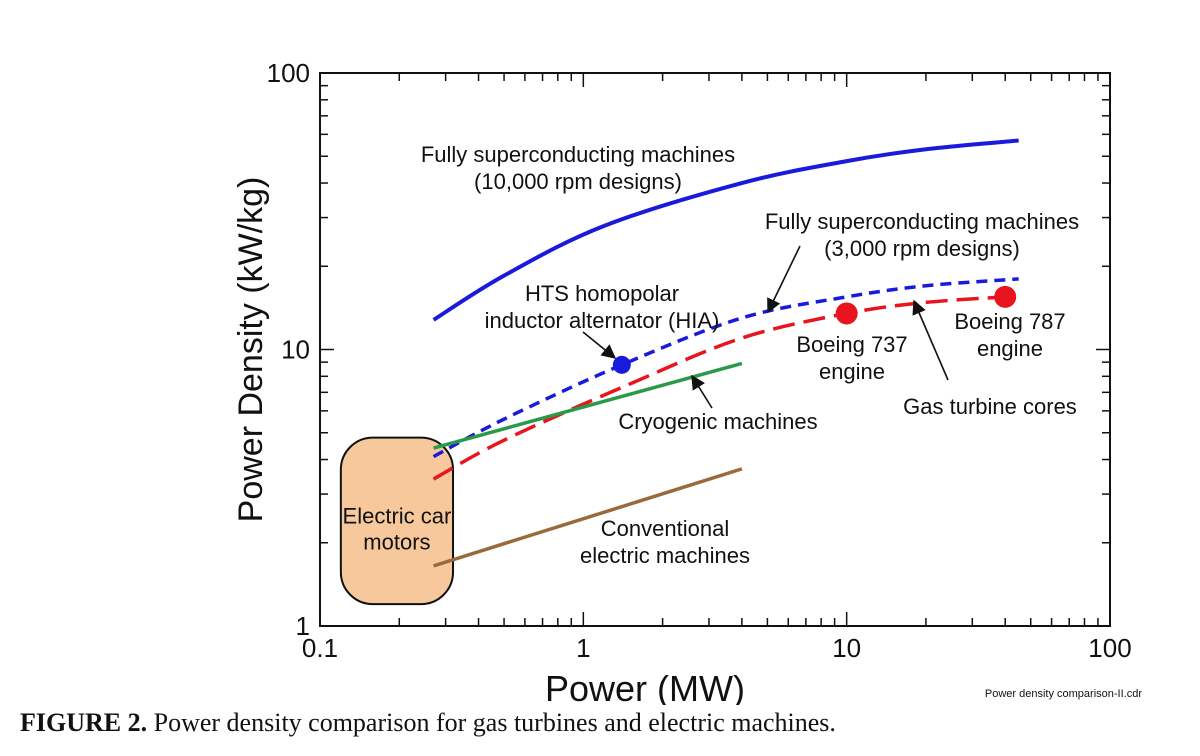 This screenshot has height=756, width=1200. I want to click on electric-car-motors-region, so click(397, 521).